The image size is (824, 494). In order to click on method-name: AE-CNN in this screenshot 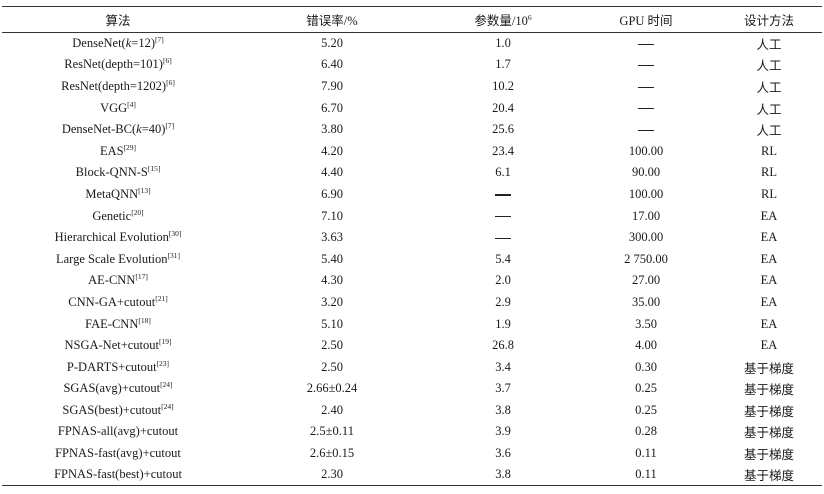, I will do `click(112, 280)`.